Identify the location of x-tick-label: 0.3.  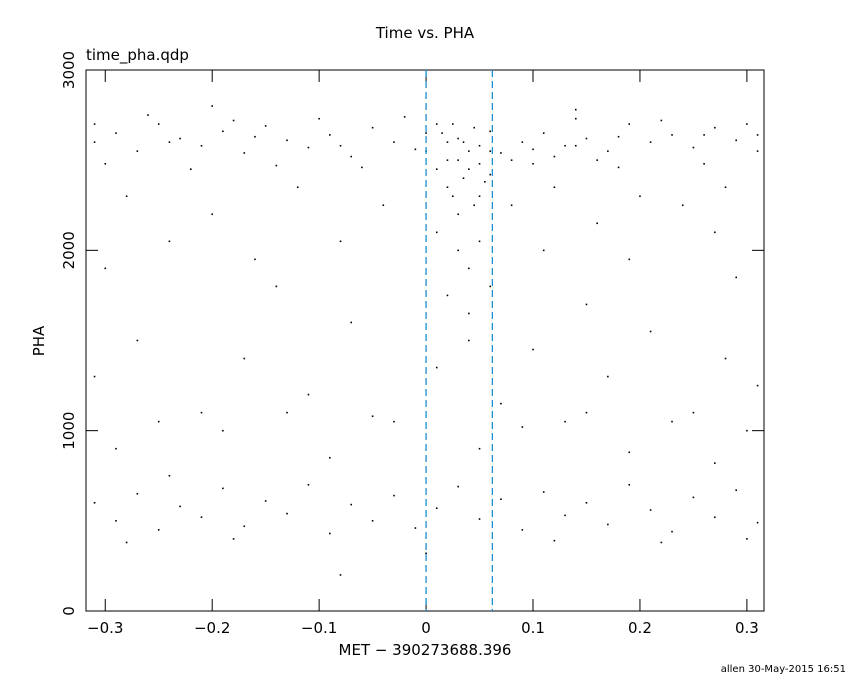
(747, 628).